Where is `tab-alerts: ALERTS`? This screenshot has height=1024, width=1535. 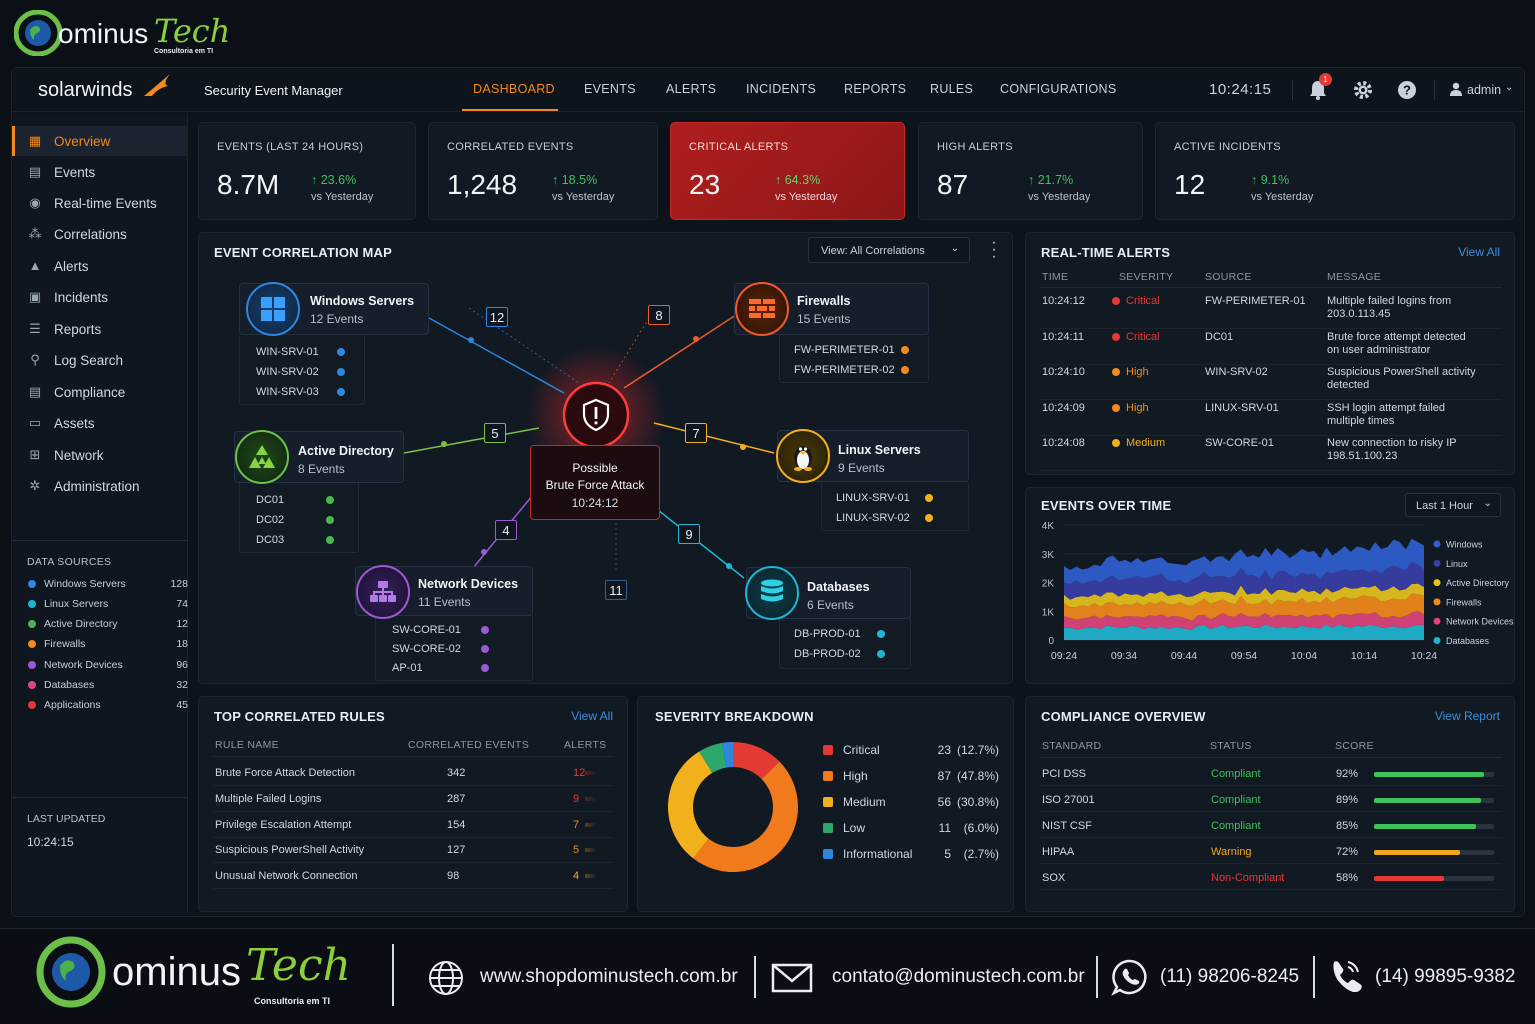
tab-alerts: ALERTS is located at coordinates (691, 89).